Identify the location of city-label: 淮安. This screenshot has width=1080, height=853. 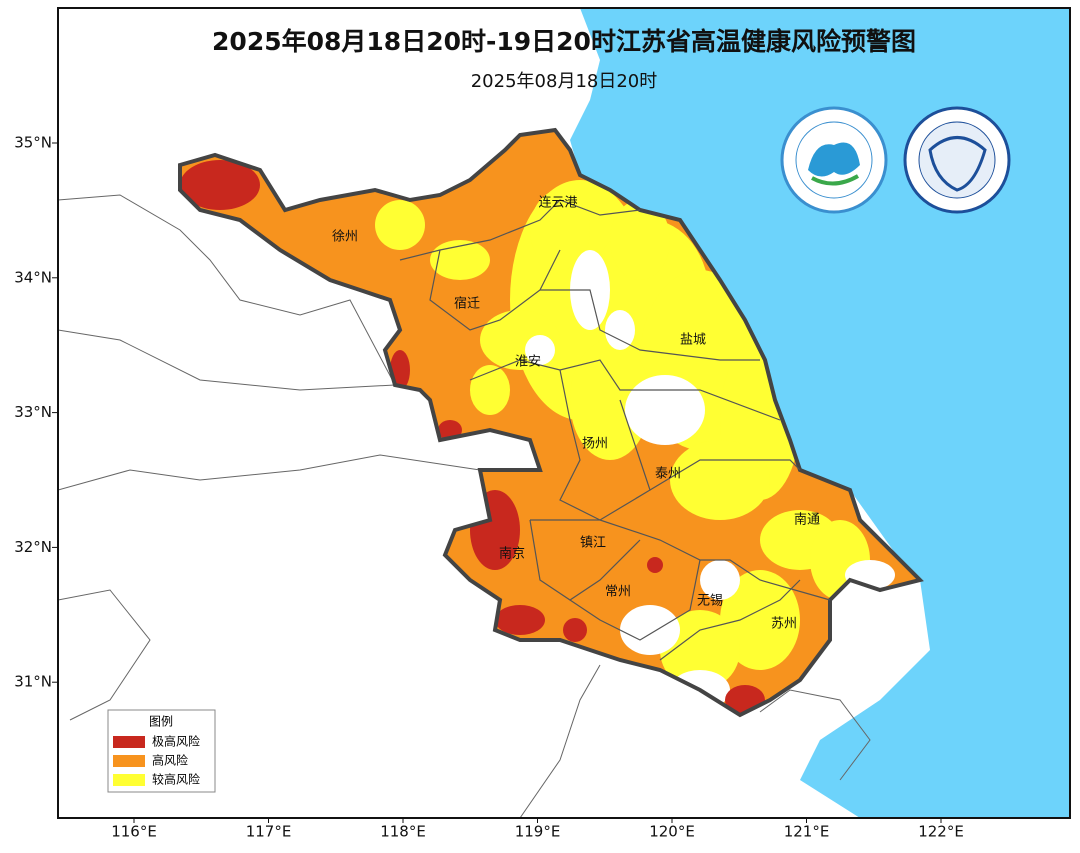
(528, 362).